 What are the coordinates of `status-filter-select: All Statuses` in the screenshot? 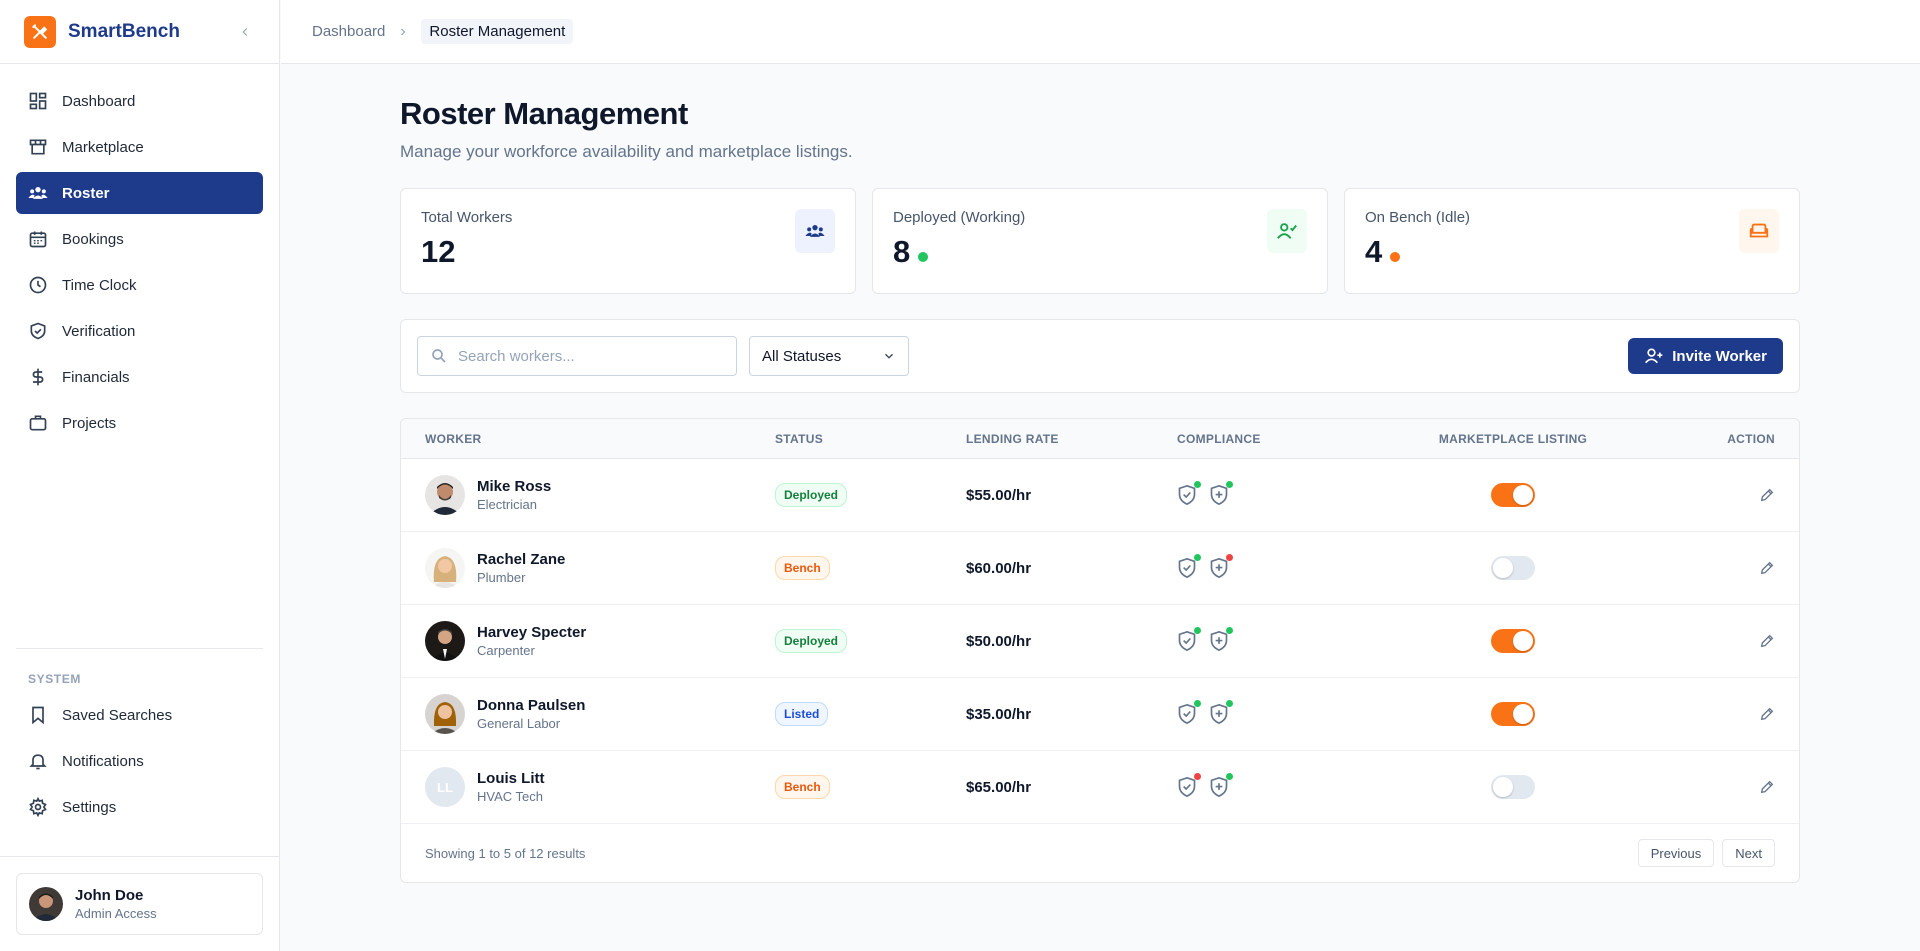 It's located at (829, 356).